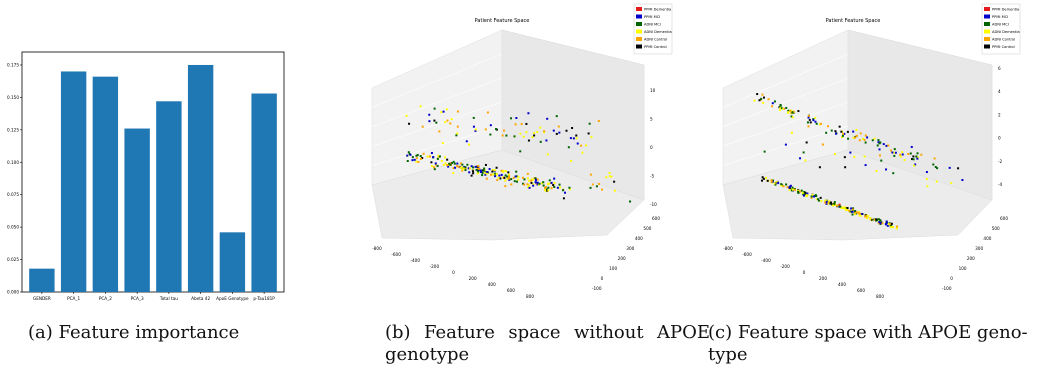 Image resolution: width=1039 pixels, height=375 pixels. Describe the element at coordinates (1004, 218) in the screenshot. I see `y-tick-label: 600` at that location.